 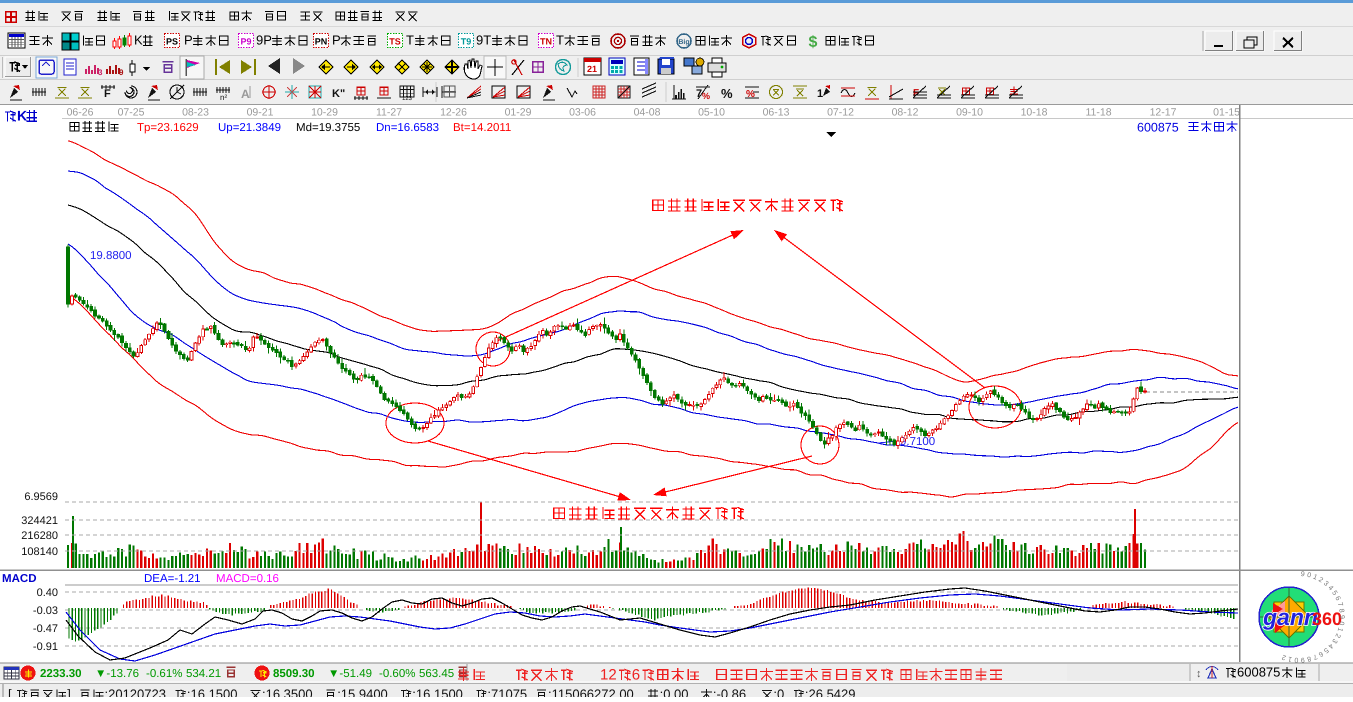 I want to click on svg-text: :16.3500, so click(x=287, y=692).